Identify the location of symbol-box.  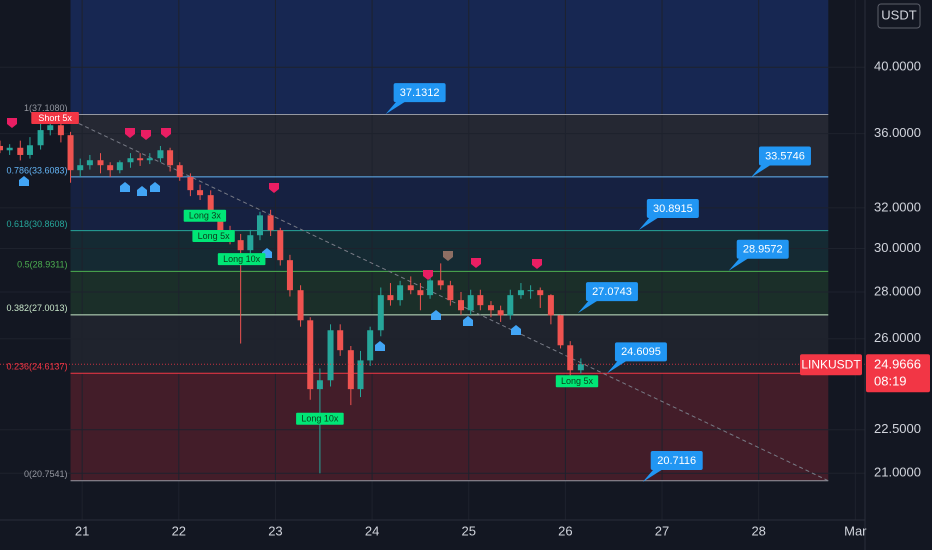
(831, 365).